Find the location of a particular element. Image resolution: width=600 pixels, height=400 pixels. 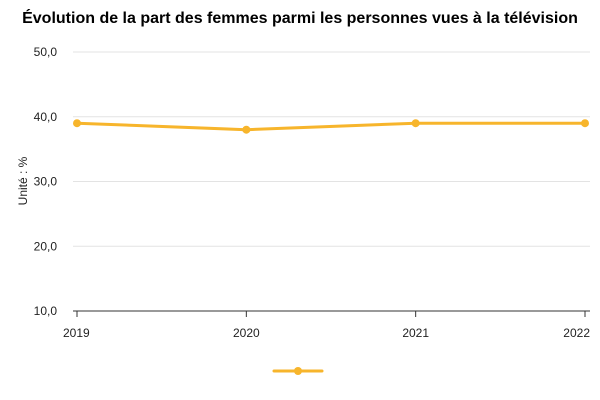

y-axis-title: Unité : % is located at coordinates (23, 180).